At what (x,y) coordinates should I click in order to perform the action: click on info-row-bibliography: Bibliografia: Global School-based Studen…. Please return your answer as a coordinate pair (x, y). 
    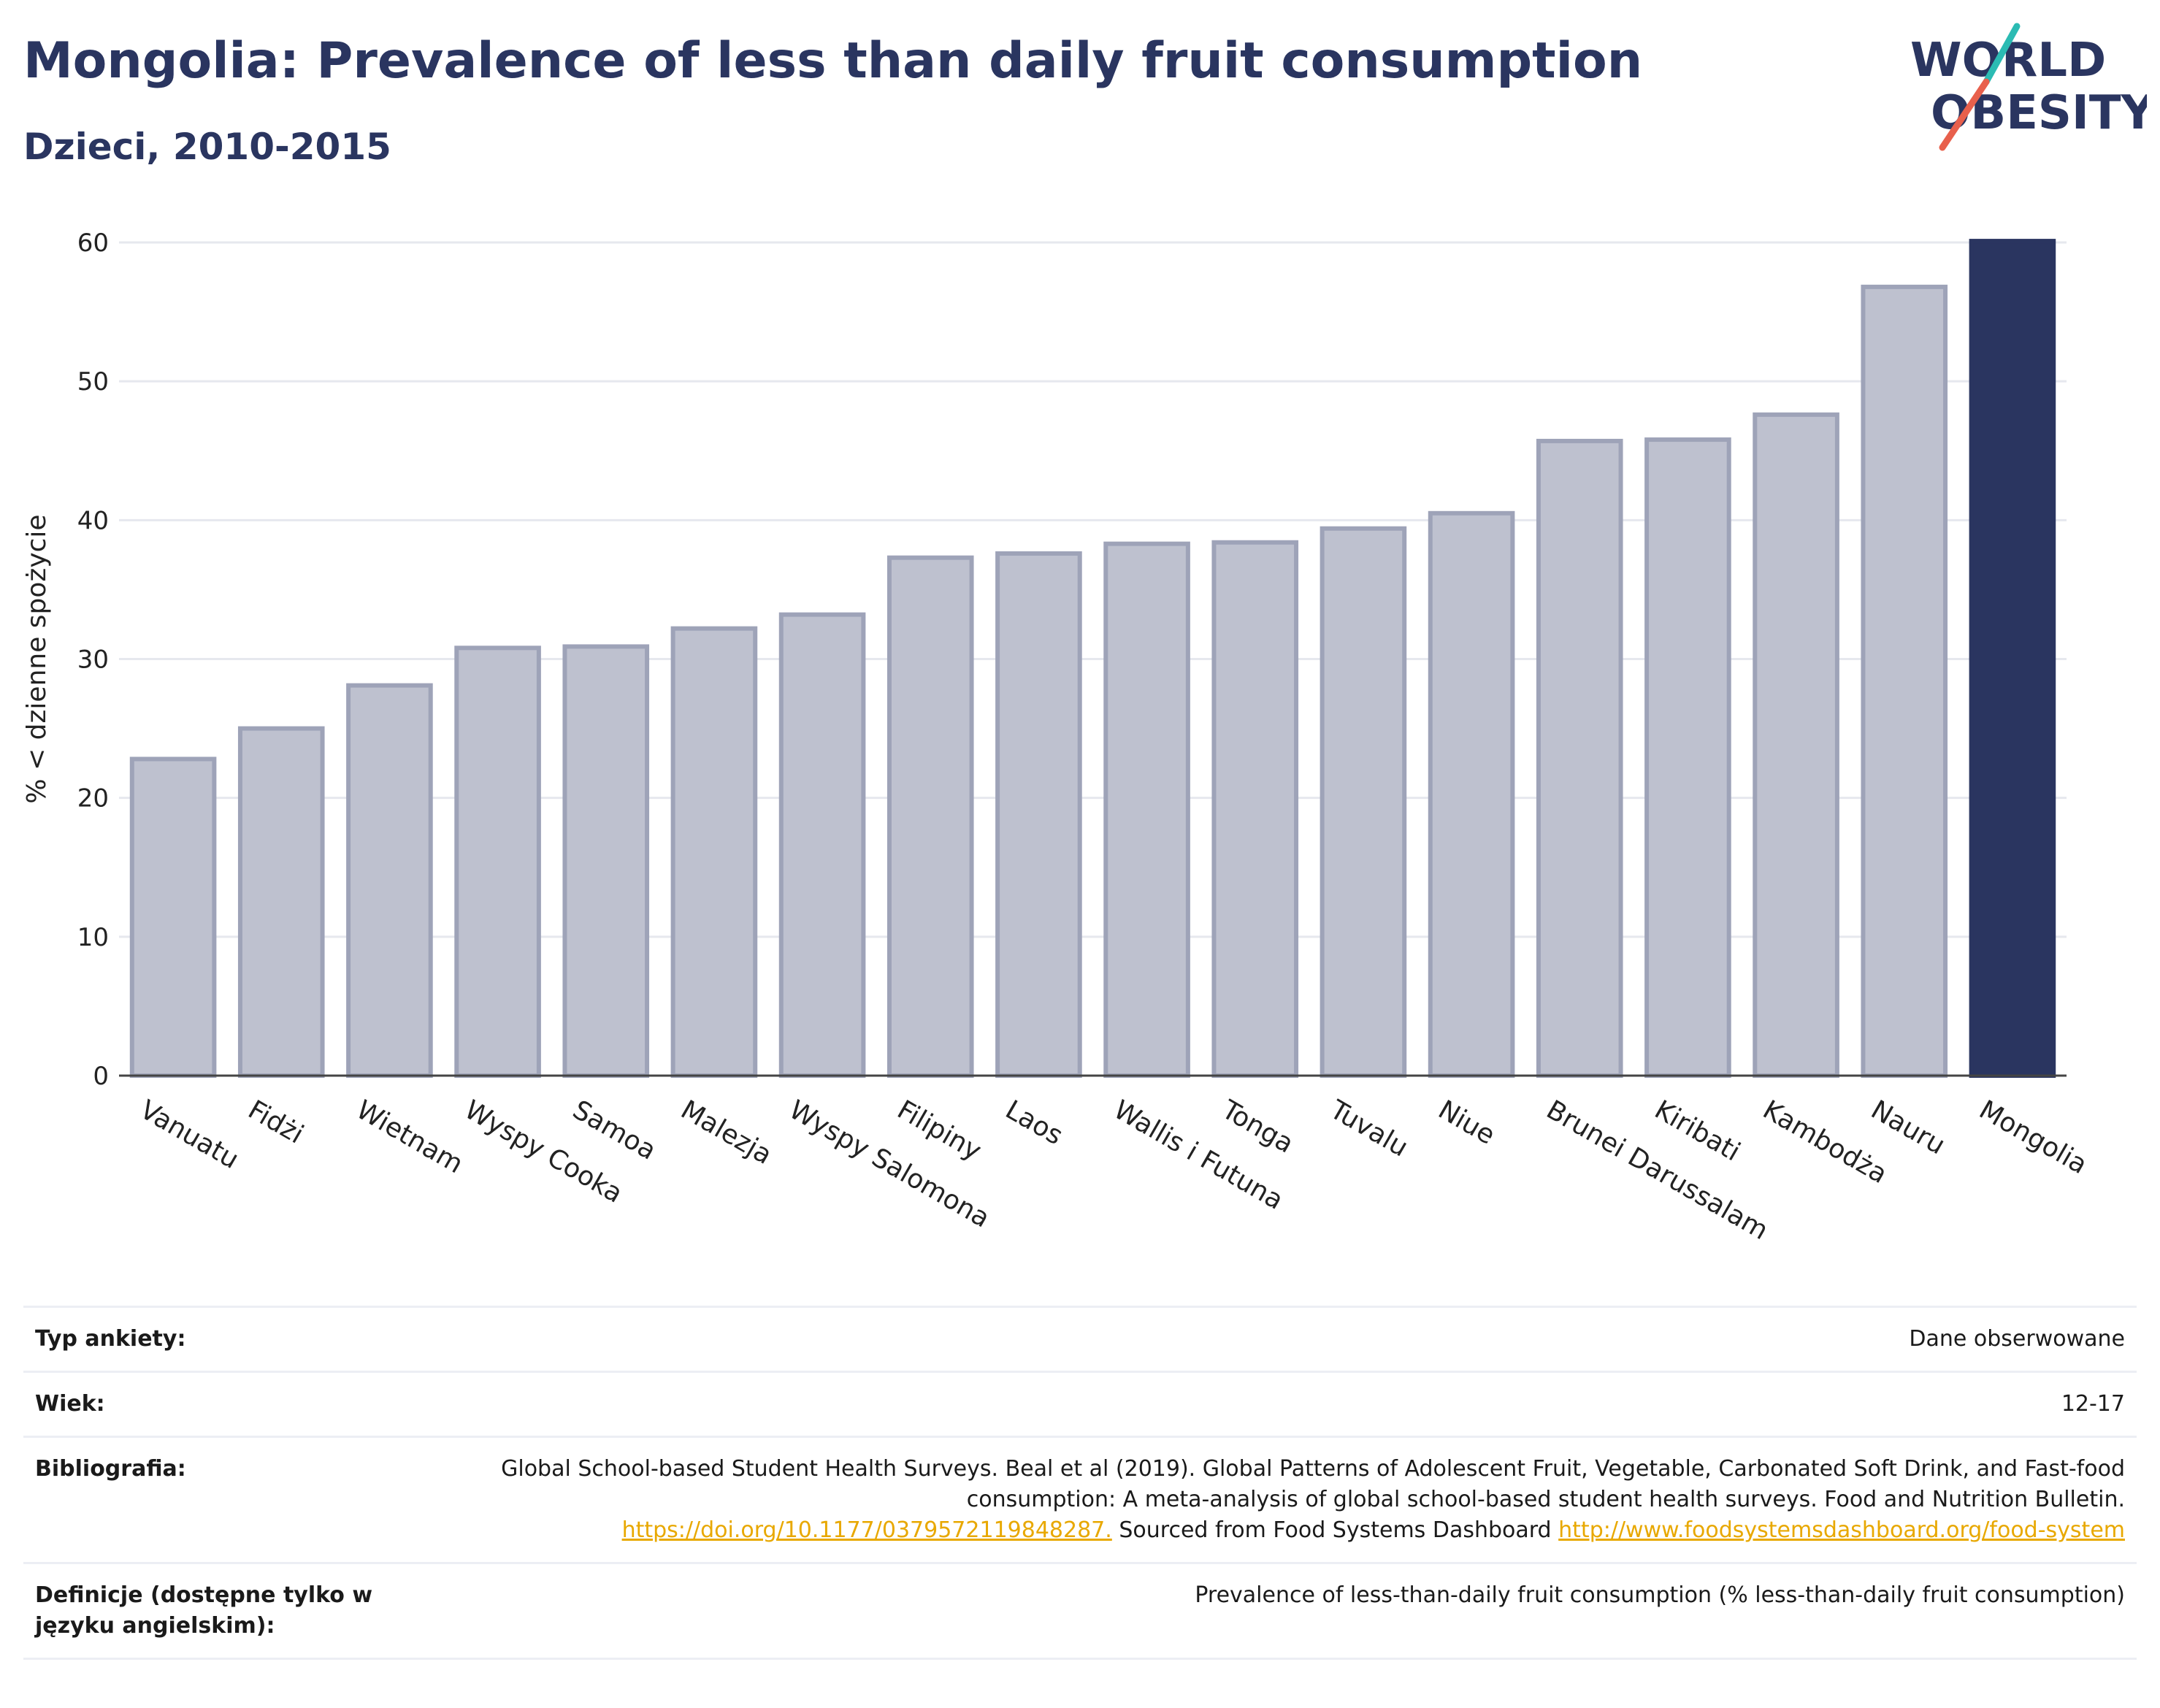
    Looking at the image, I should click on (1080, 1499).